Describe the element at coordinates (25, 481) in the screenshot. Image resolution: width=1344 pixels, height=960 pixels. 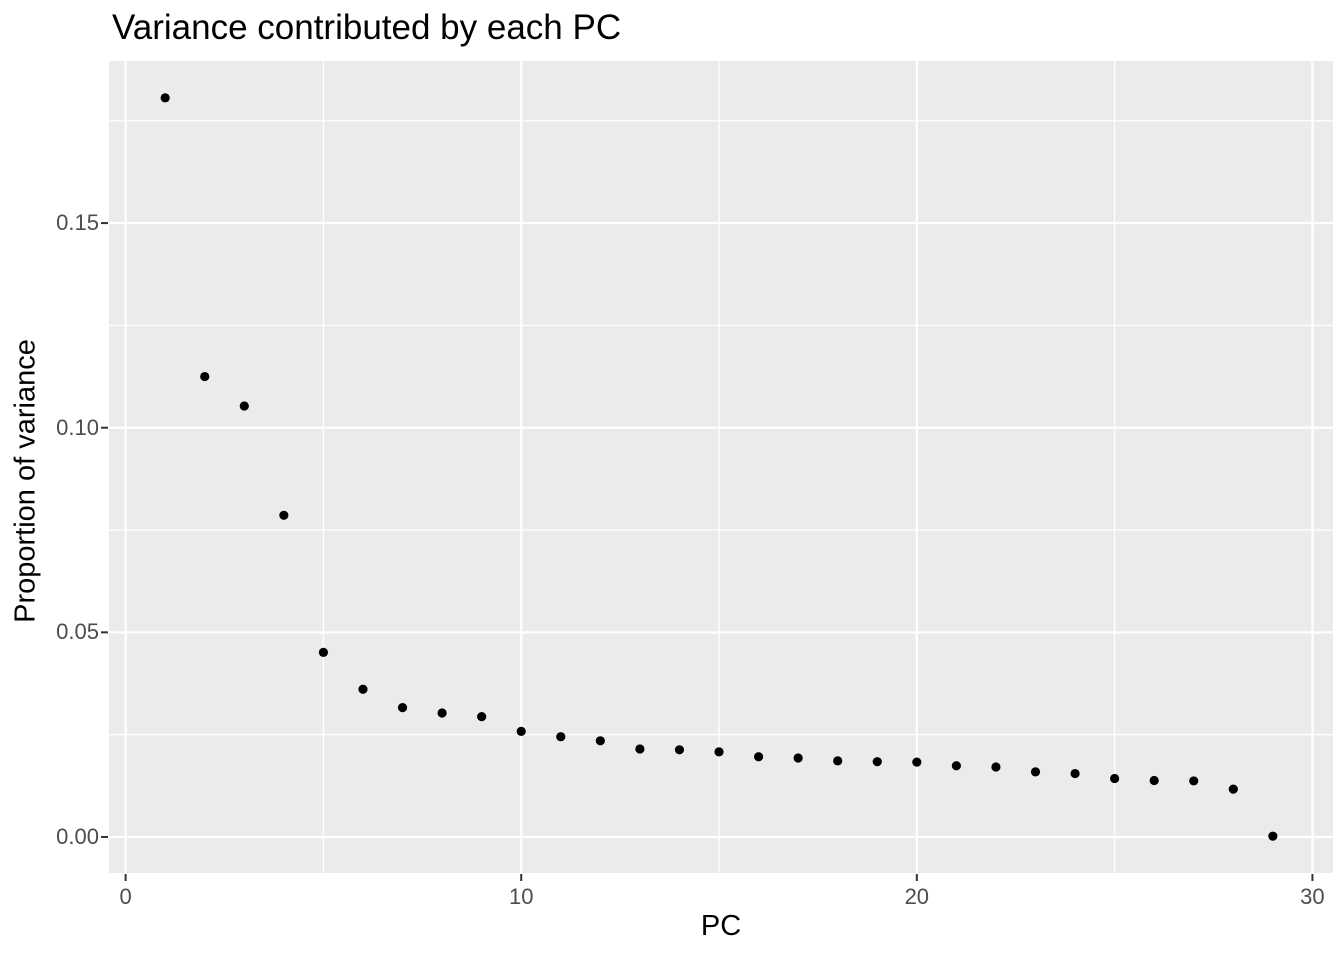
I see `y-axis-title: Proportion of variance` at that location.